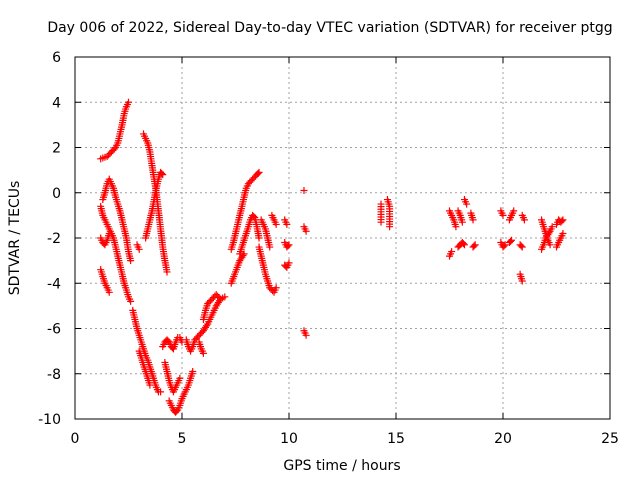  Describe the element at coordinates (182, 439) in the screenshot. I see `x-tick-label: 5` at that location.